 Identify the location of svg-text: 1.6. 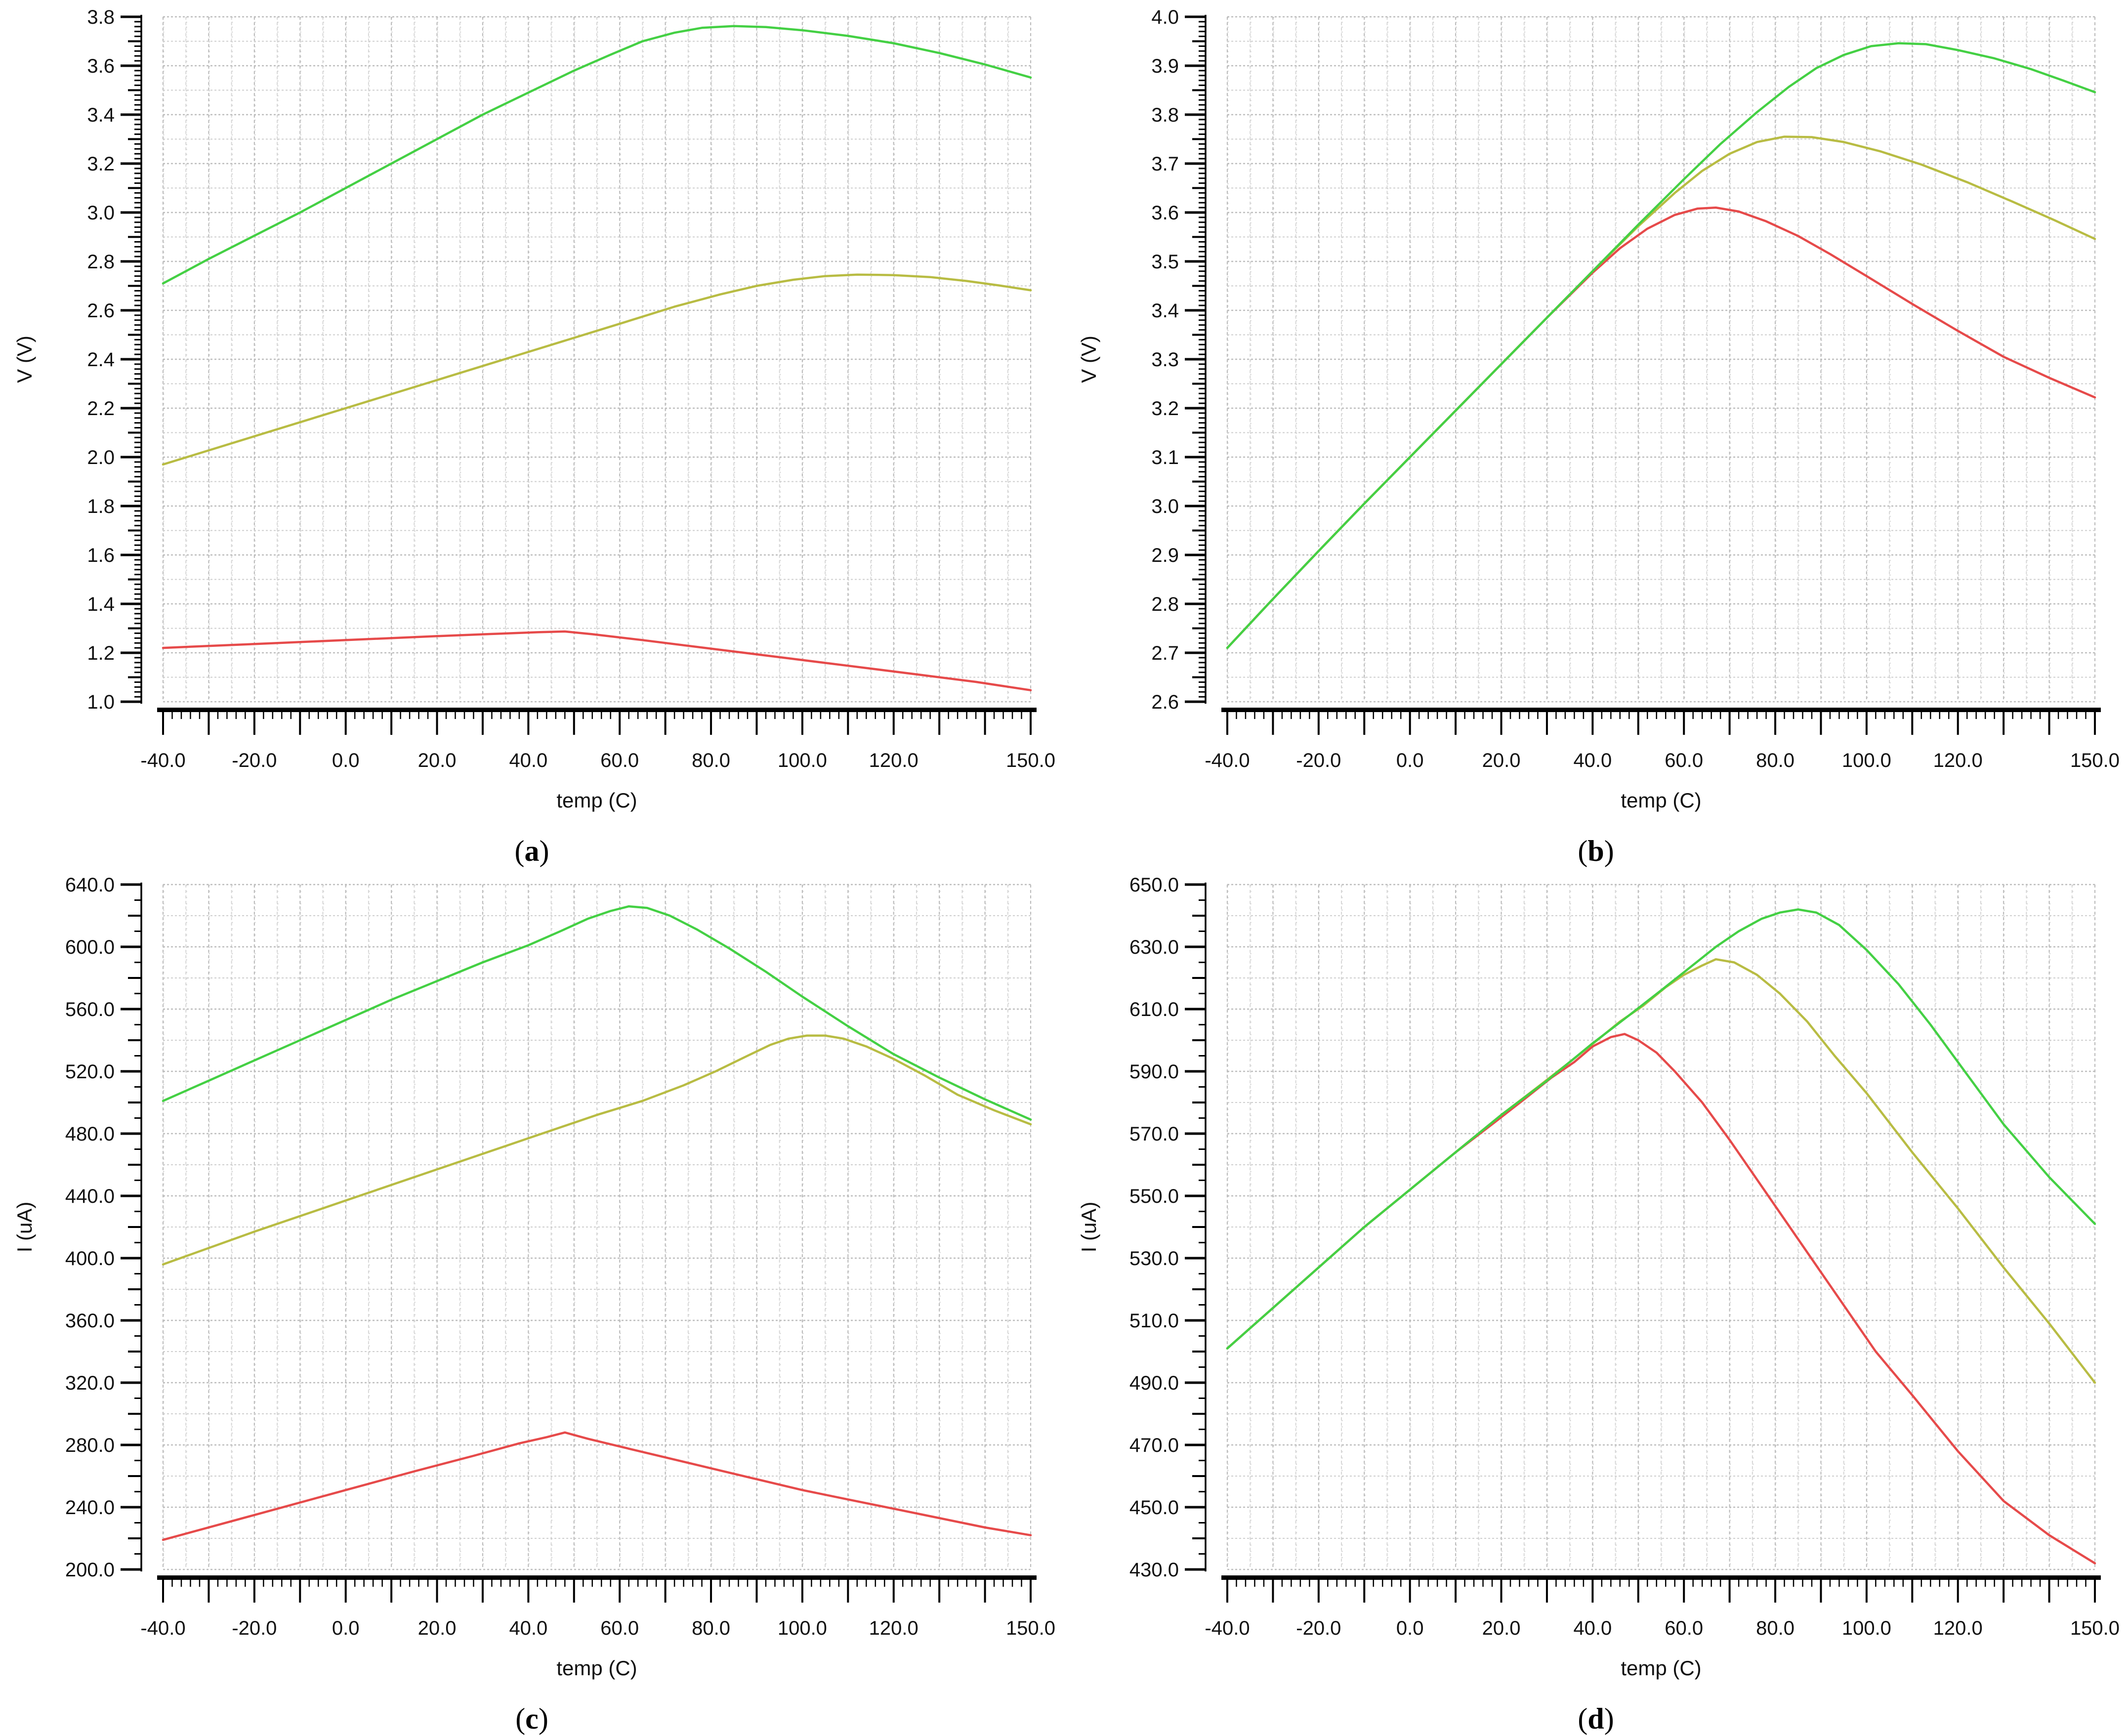
(101, 555).